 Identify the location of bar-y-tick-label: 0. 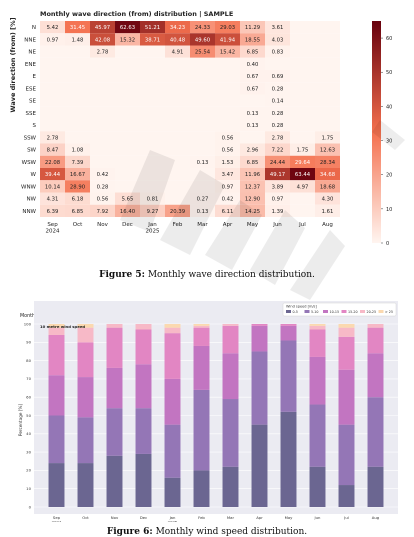
(30, 506).